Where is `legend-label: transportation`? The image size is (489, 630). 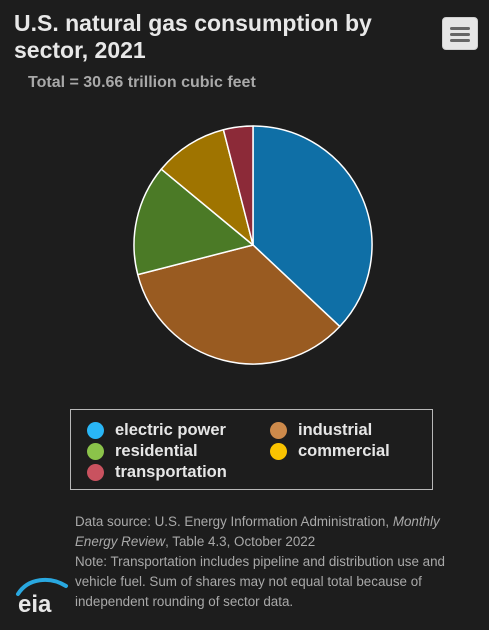 legend-label: transportation is located at coordinates (171, 472).